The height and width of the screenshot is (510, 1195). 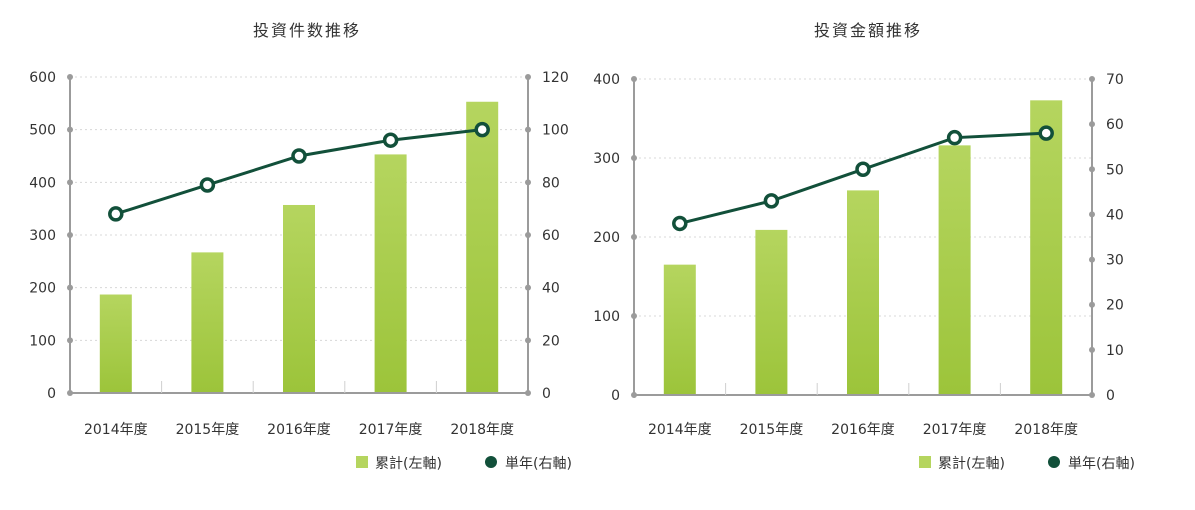 What do you see at coordinates (1115, 261) in the screenshot?
I see `right-tick-label: 30` at bounding box center [1115, 261].